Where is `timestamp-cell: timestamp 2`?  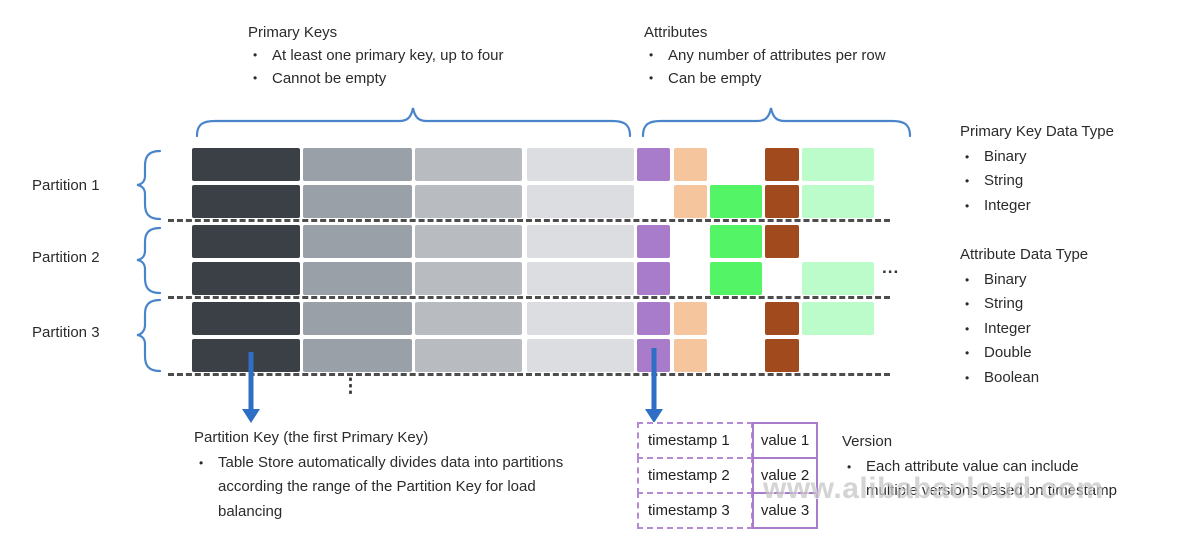 timestamp-cell: timestamp 2 is located at coordinates (695, 475).